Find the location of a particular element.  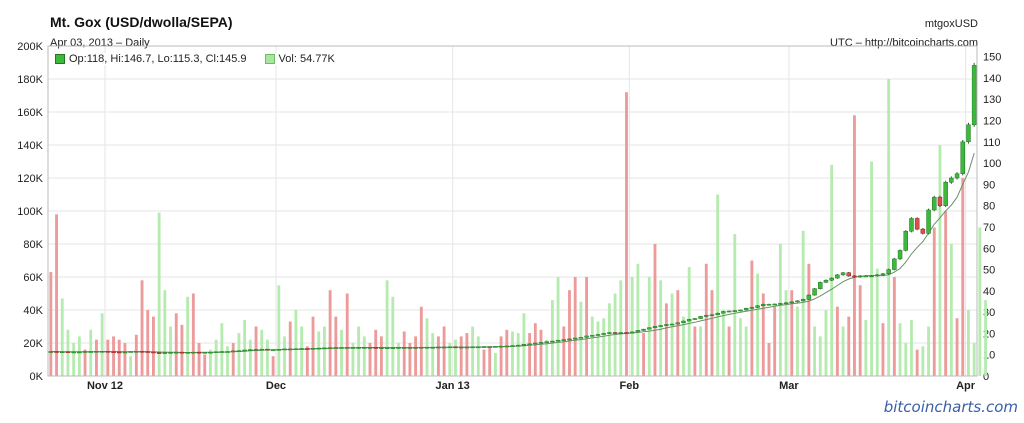

brand-watermark: bitcoincharts.com is located at coordinates (950, 407).